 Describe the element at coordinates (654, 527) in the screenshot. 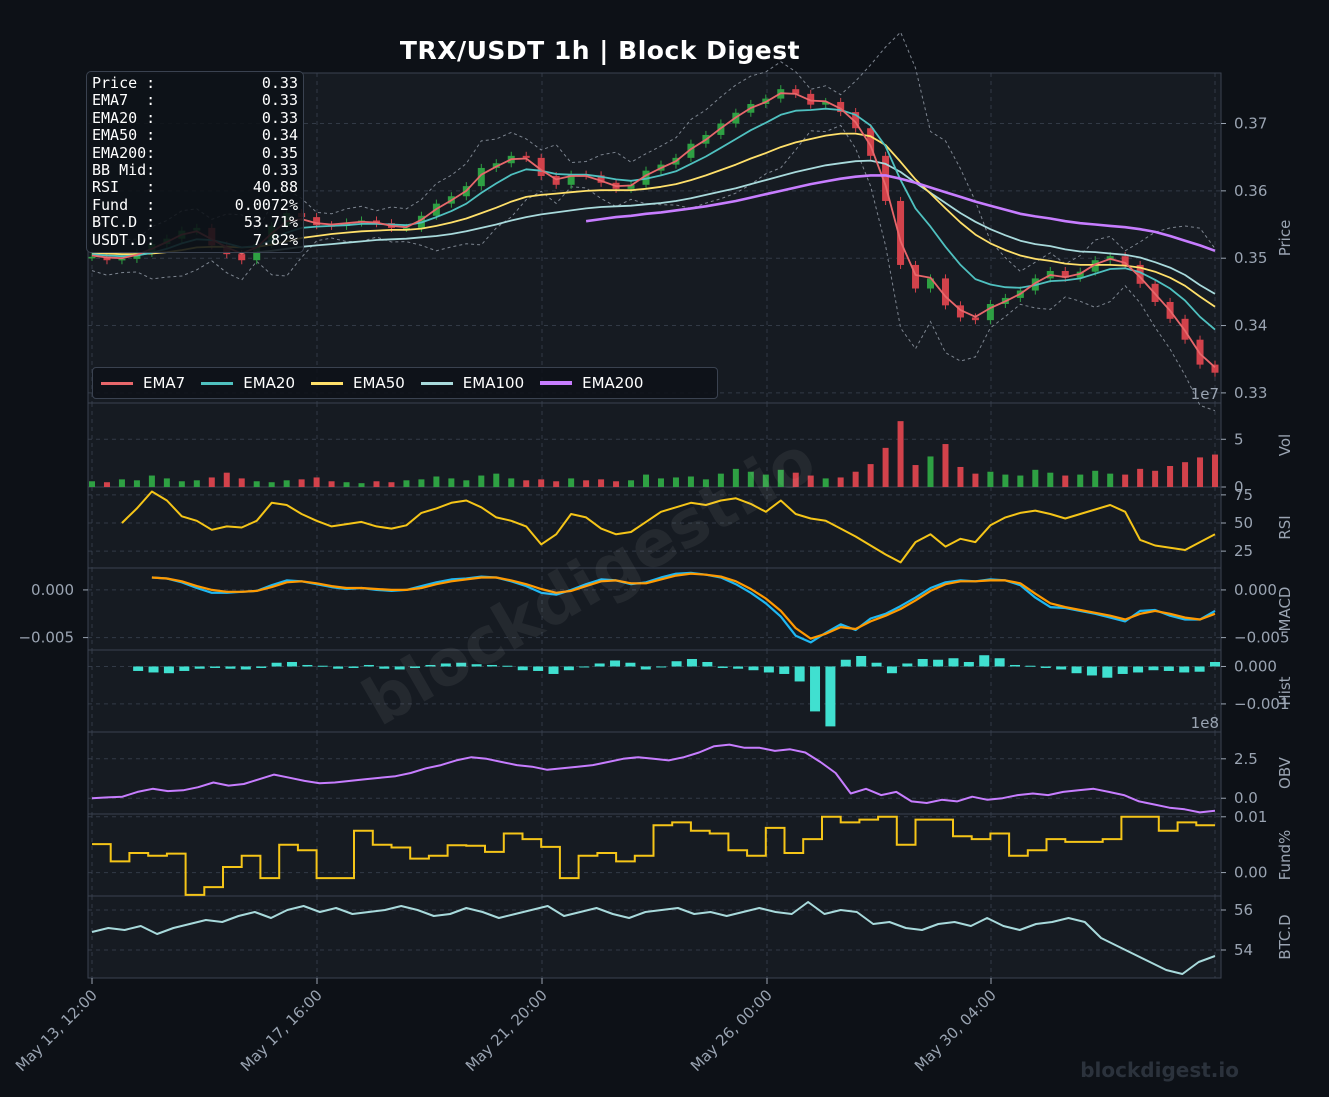

I see `rsi-frame` at that location.